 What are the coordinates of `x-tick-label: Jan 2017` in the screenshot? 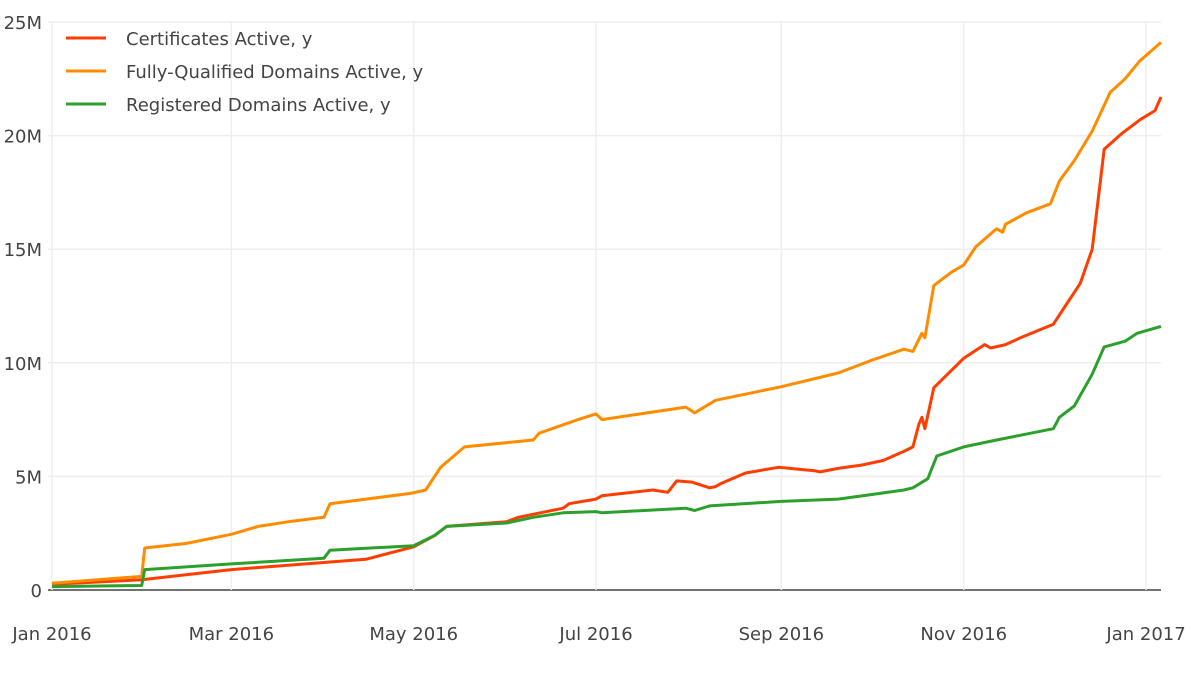 It's located at (1145, 634).